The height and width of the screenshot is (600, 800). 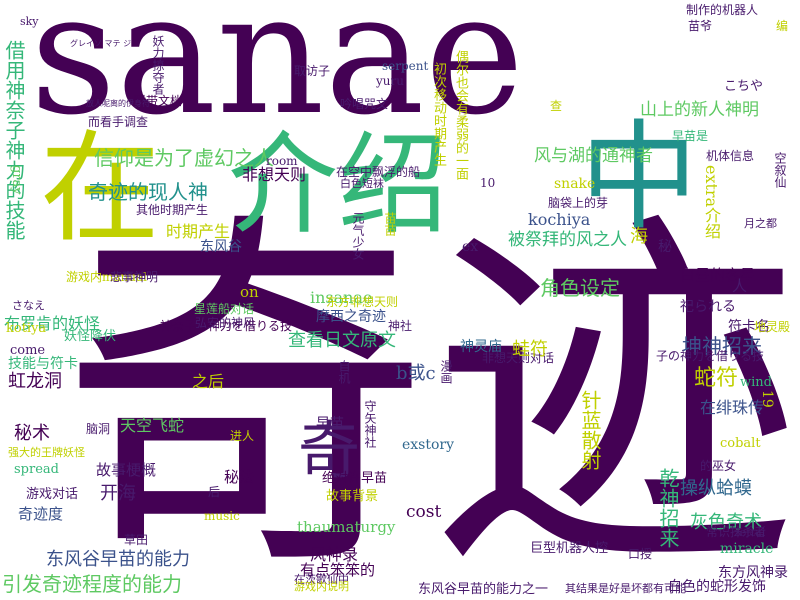 I want to click on cloud-word: 奇, so click(x=329, y=450).